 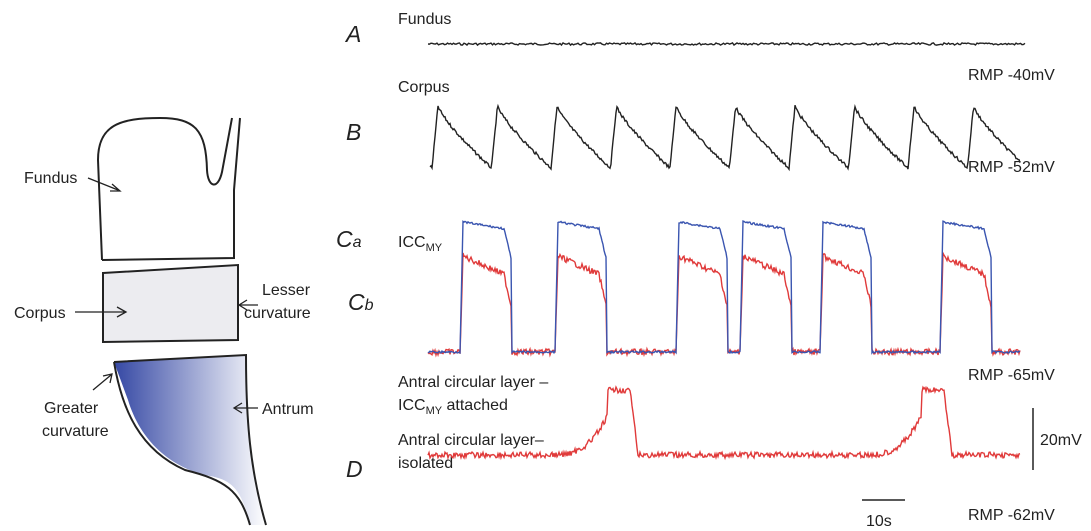 I want to click on trace-corpus, so click(x=725, y=137).